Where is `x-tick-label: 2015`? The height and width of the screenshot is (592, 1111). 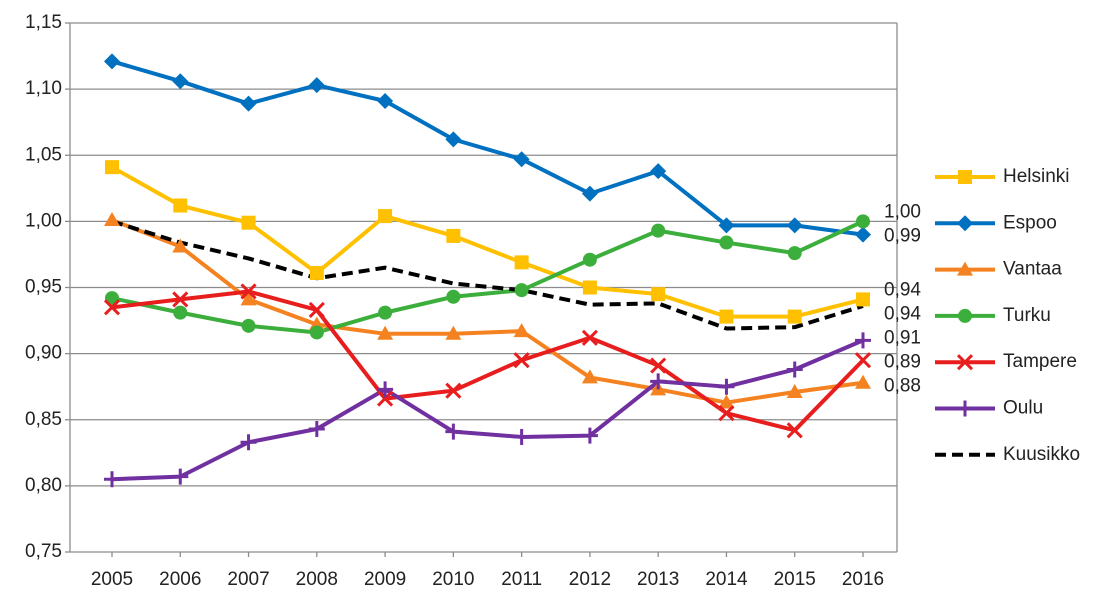
x-tick-label: 2015 is located at coordinates (795, 579).